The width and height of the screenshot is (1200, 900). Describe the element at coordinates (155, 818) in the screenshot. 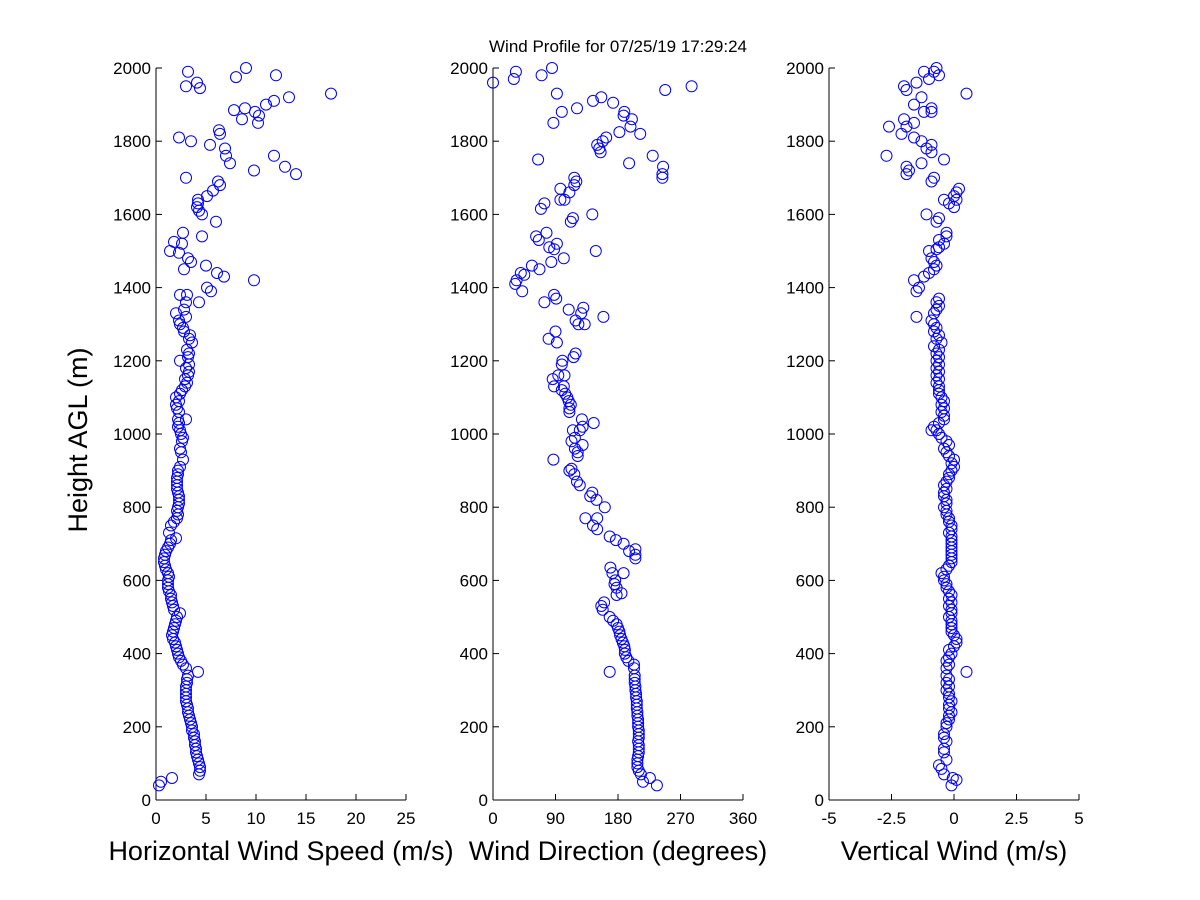

I see `x-tick-label: 0` at that location.